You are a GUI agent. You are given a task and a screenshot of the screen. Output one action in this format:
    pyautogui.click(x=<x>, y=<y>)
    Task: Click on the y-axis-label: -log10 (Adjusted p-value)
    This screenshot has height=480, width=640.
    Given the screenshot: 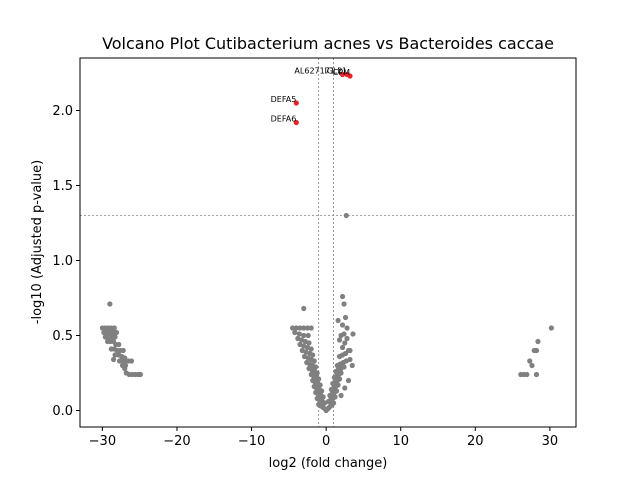 What is the action you would take?
    pyautogui.click(x=37, y=242)
    